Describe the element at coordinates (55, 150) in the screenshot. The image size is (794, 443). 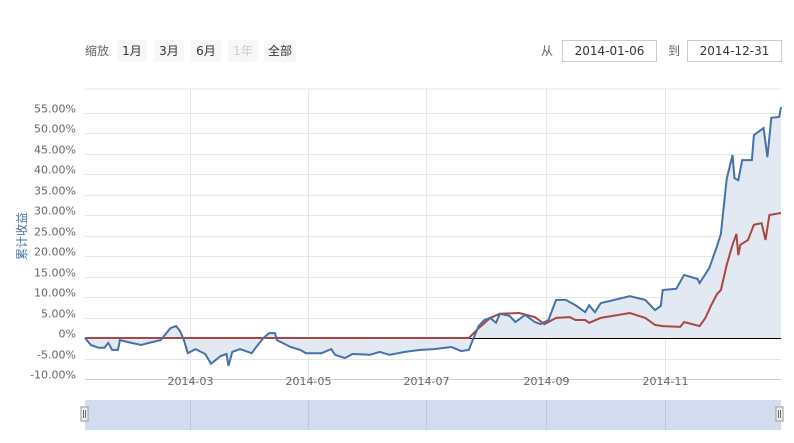
I see `y-tick-label: 45.00%` at that location.